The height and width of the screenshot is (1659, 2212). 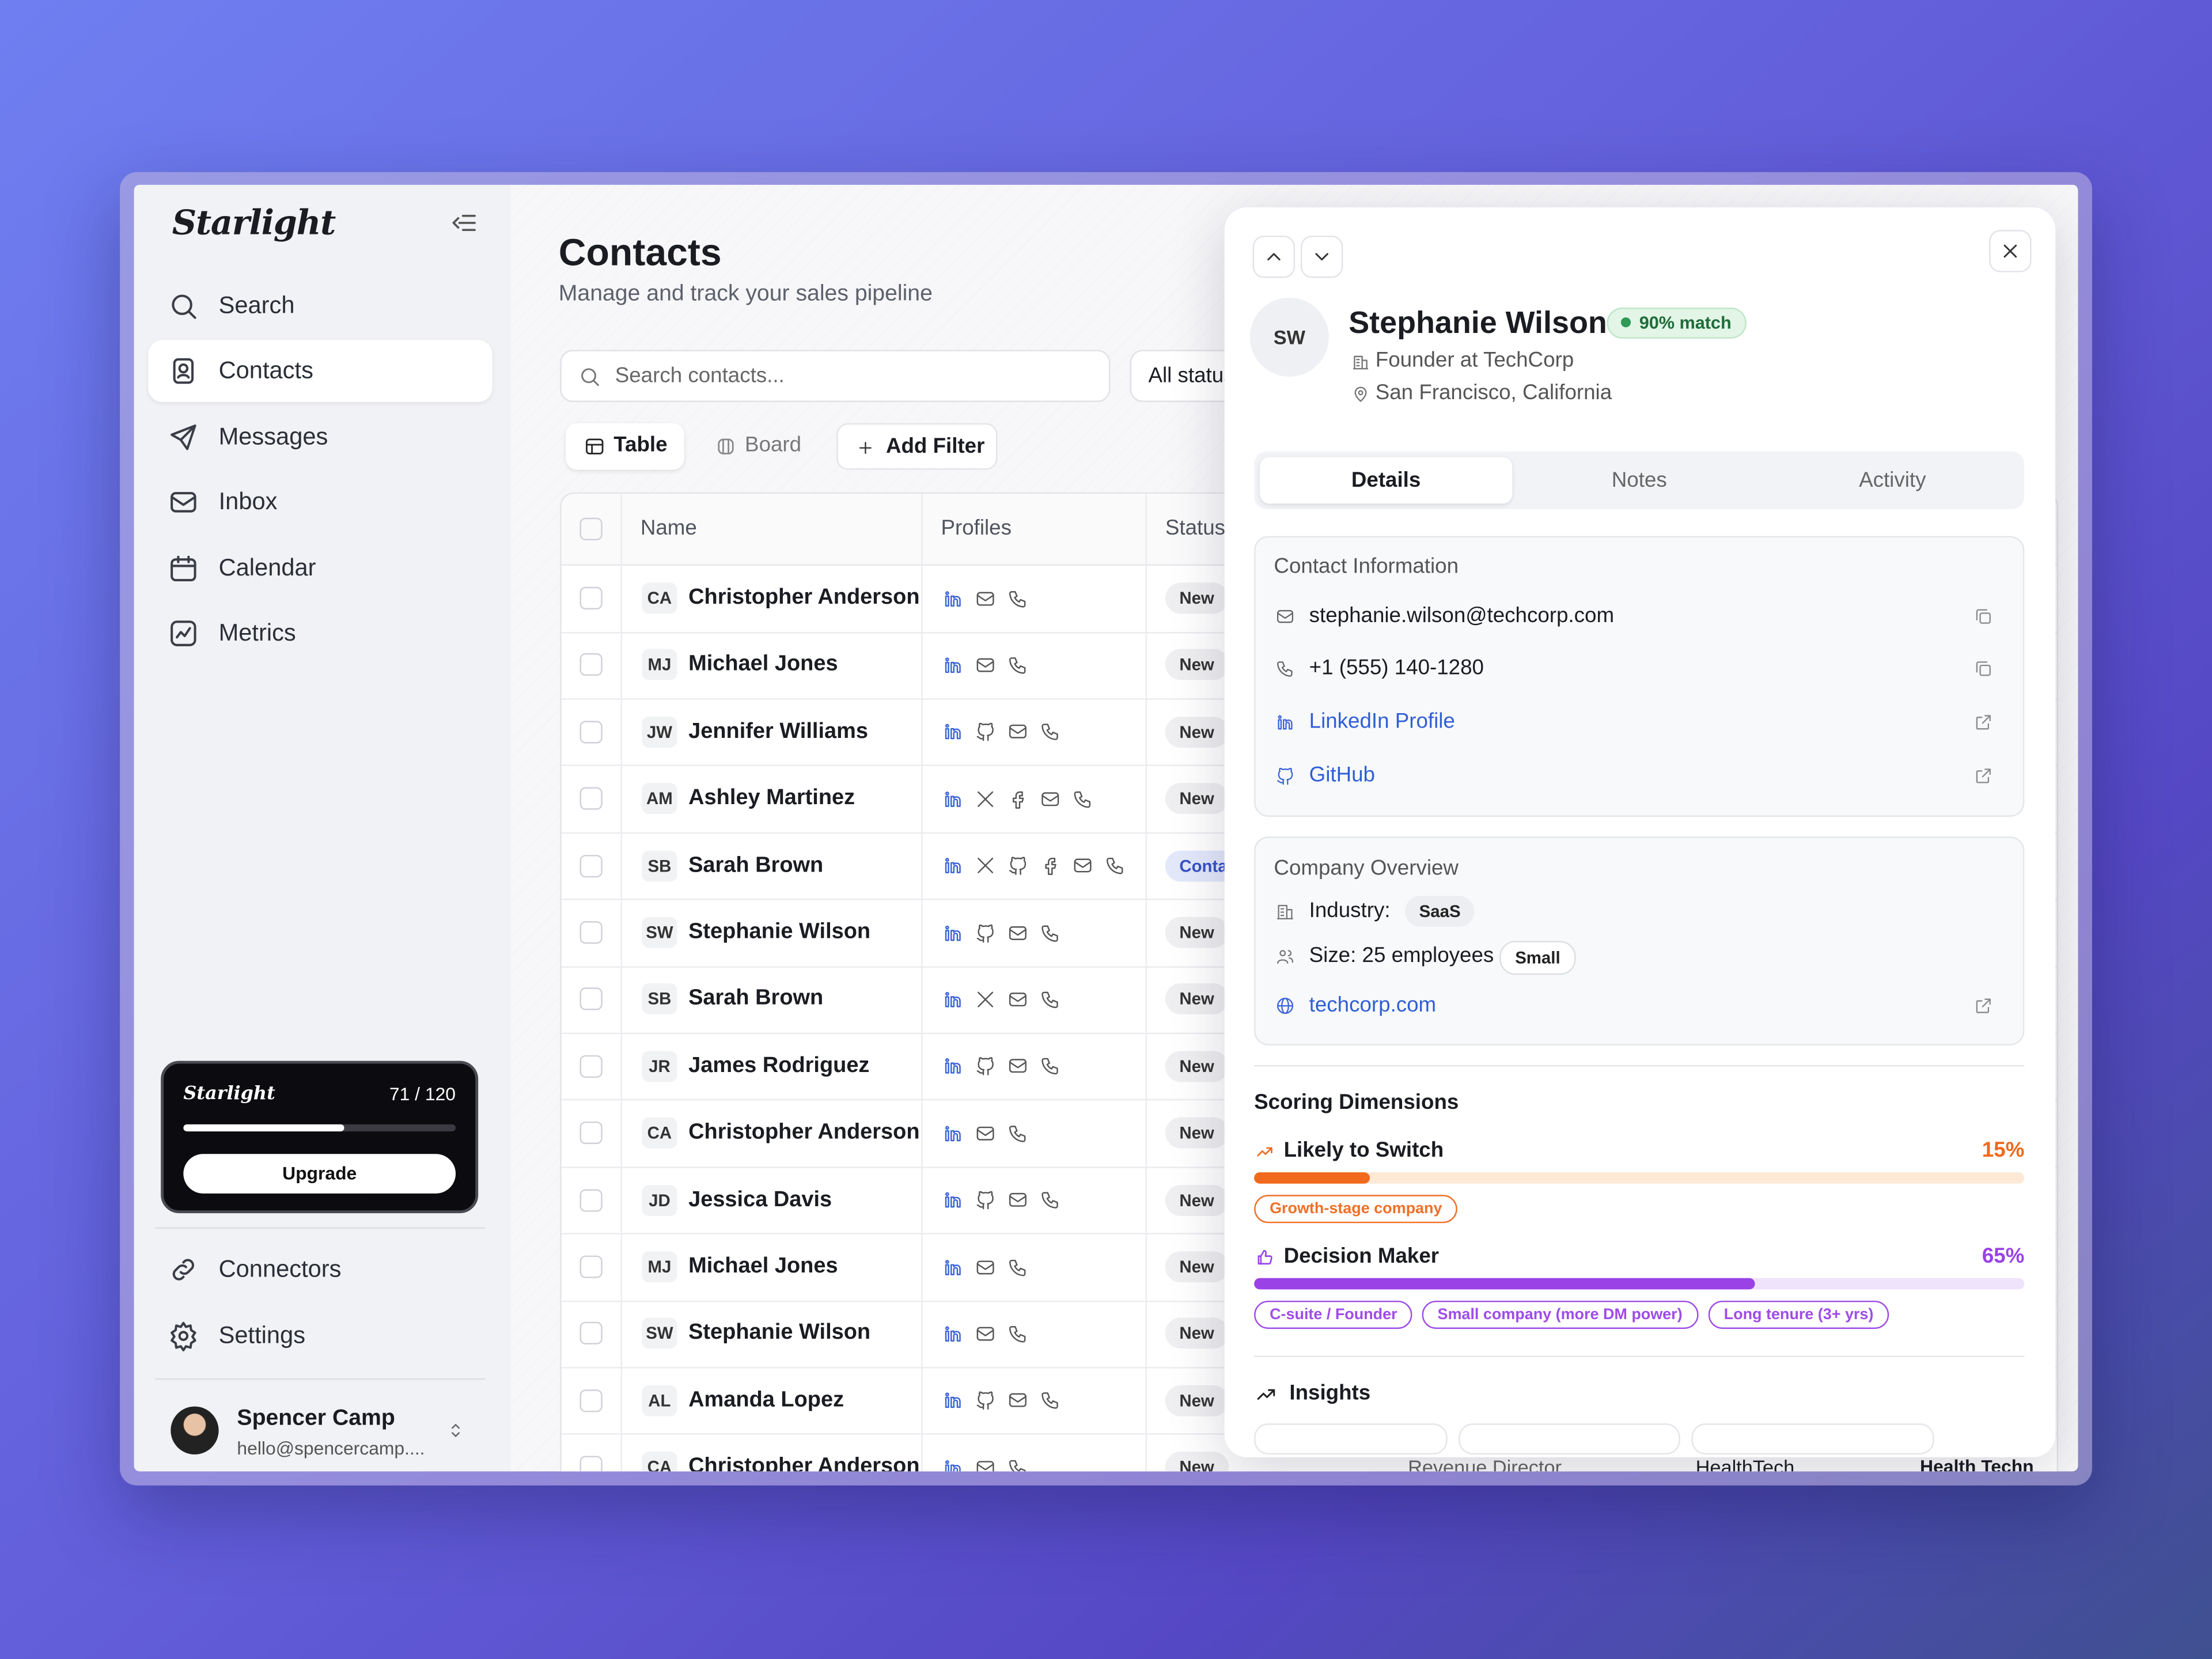 What do you see at coordinates (273, 436) in the screenshot?
I see `nav-item: Messages` at bounding box center [273, 436].